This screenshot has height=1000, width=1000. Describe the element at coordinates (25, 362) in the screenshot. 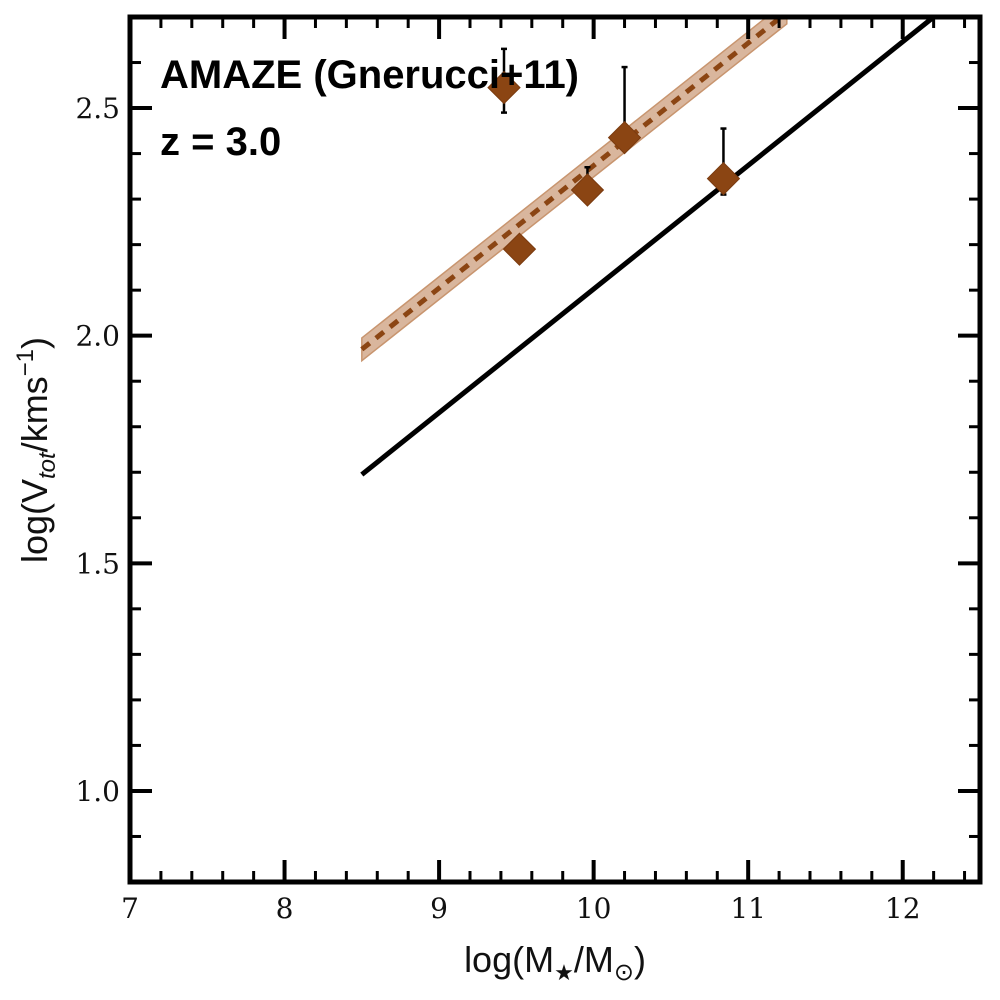

I see `y-axis-title-sup: −1` at that location.